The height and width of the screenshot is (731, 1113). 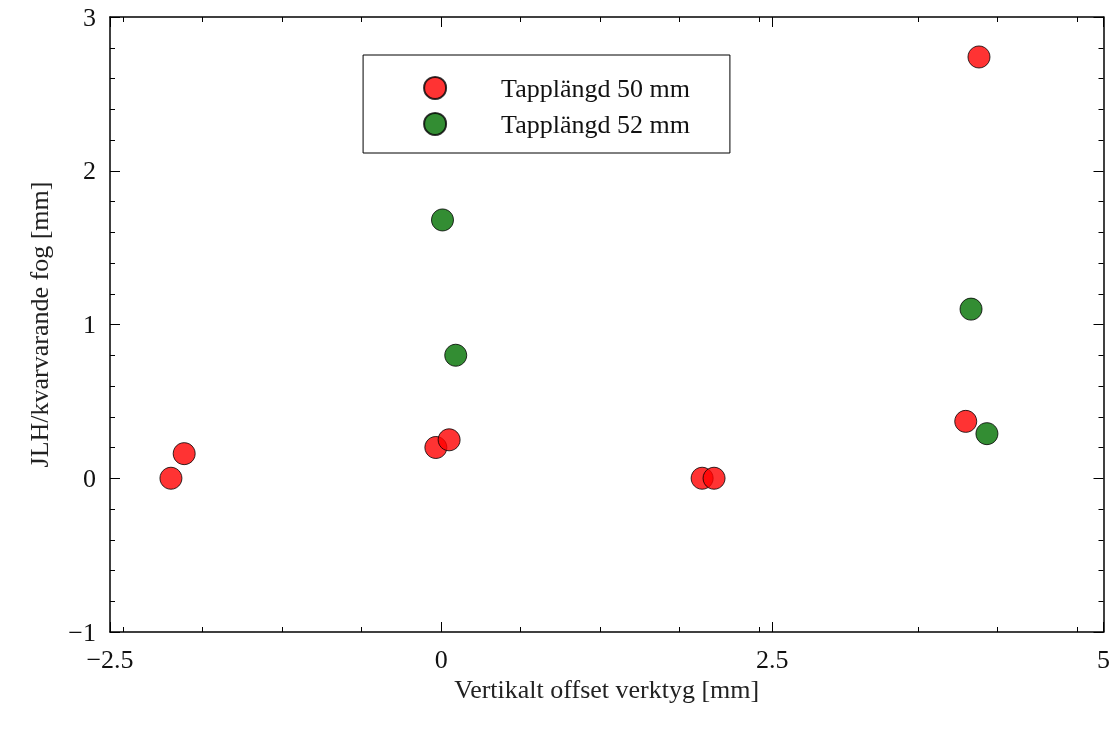 What do you see at coordinates (110, 659) in the screenshot?
I see `x-tick-label: −2.5` at bounding box center [110, 659].